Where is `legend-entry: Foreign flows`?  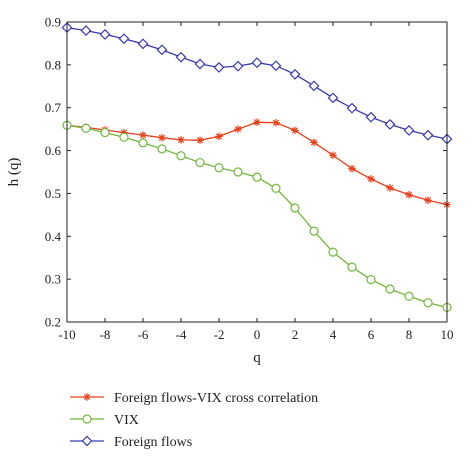 legend-entry: Foreign flows is located at coordinates (131, 442).